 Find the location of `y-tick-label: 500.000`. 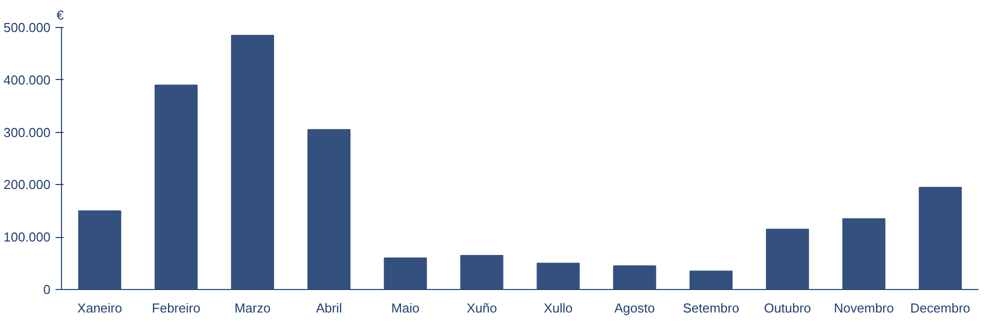

y-tick-label: 500.000 is located at coordinates (27, 27).